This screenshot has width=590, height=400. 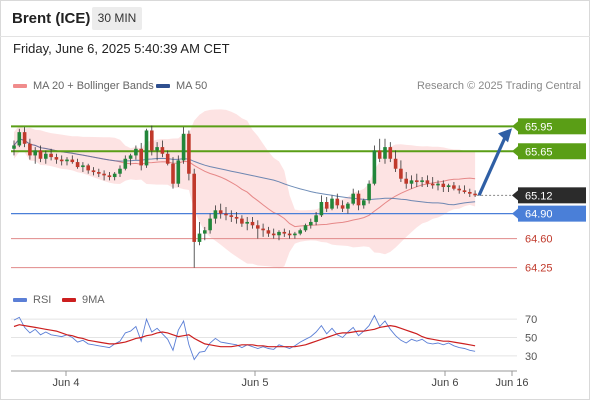 I want to click on x-tick-label: Jun 4, so click(x=66, y=383).